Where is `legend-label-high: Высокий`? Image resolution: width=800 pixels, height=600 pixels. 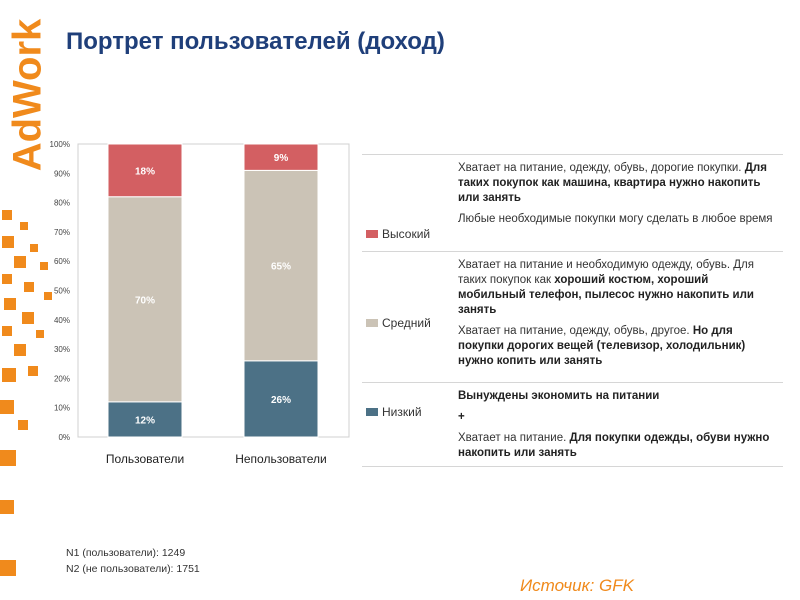 legend-label-high: Высокий is located at coordinates (406, 234).